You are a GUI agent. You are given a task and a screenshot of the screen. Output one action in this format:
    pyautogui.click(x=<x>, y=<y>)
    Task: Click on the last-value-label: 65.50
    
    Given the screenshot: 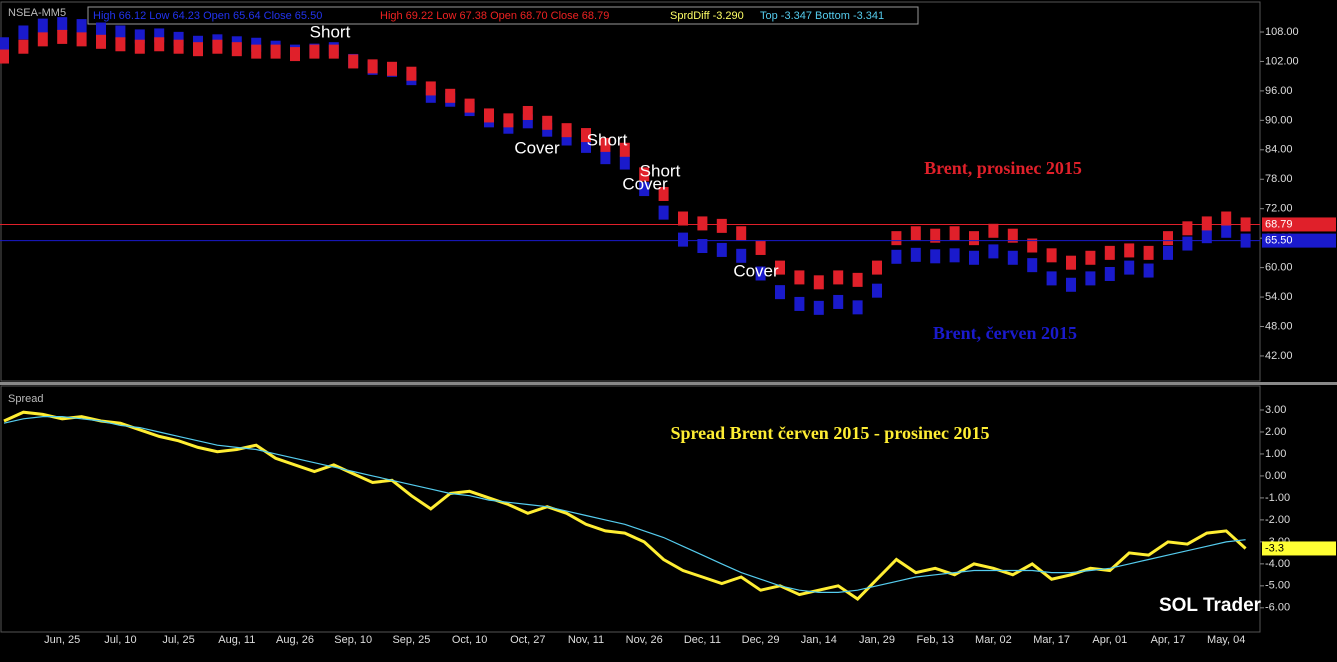 What is the action you would take?
    pyautogui.click(x=1279, y=241)
    